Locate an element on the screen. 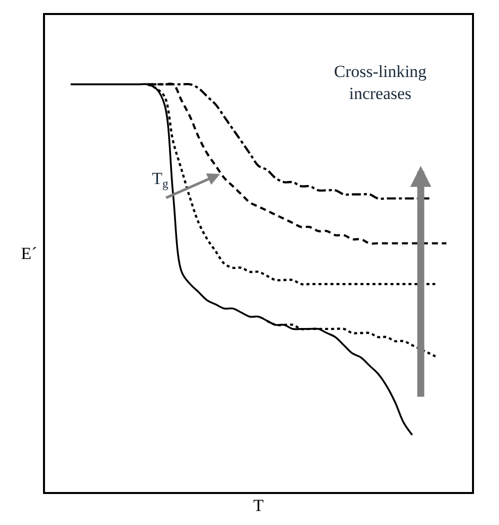  y-axis-title: E´ is located at coordinates (29, 253).